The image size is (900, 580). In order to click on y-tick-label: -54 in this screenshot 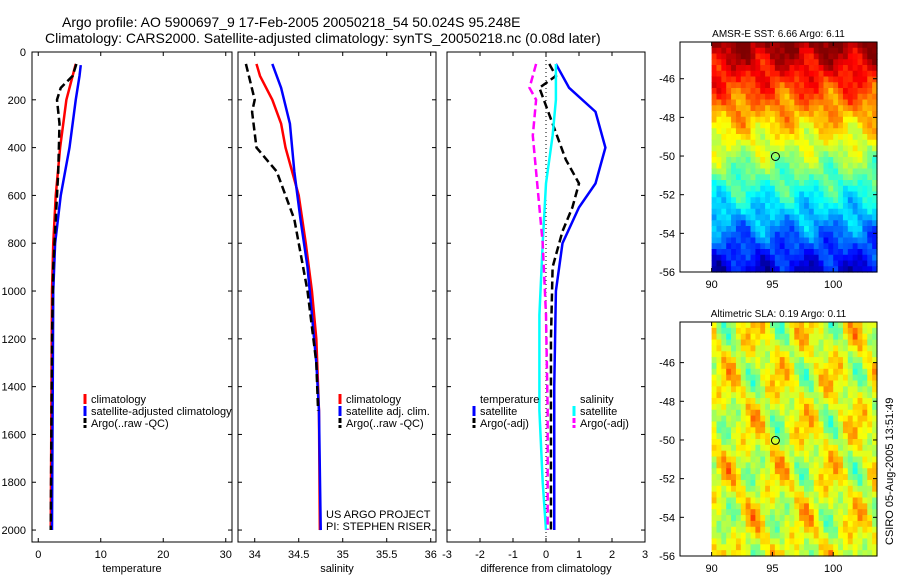, I will do `click(667, 234)`.